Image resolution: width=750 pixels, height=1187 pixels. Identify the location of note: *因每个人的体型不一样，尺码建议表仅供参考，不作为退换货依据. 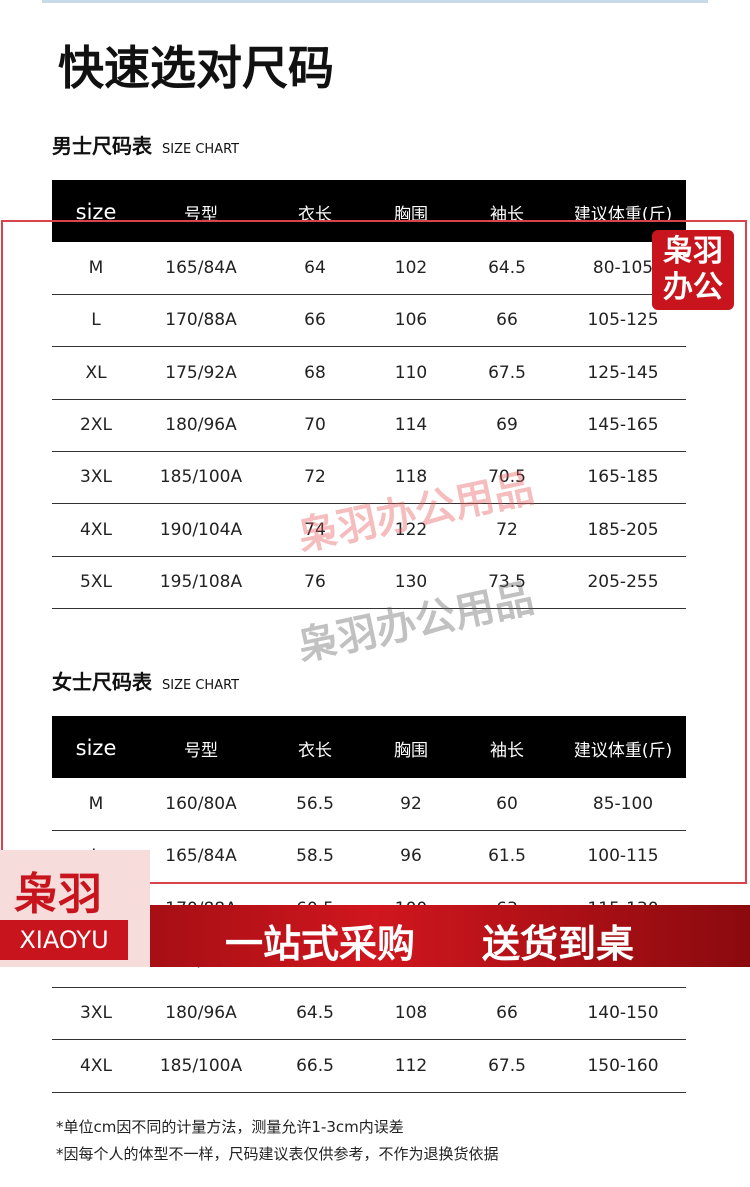
(277, 1154).